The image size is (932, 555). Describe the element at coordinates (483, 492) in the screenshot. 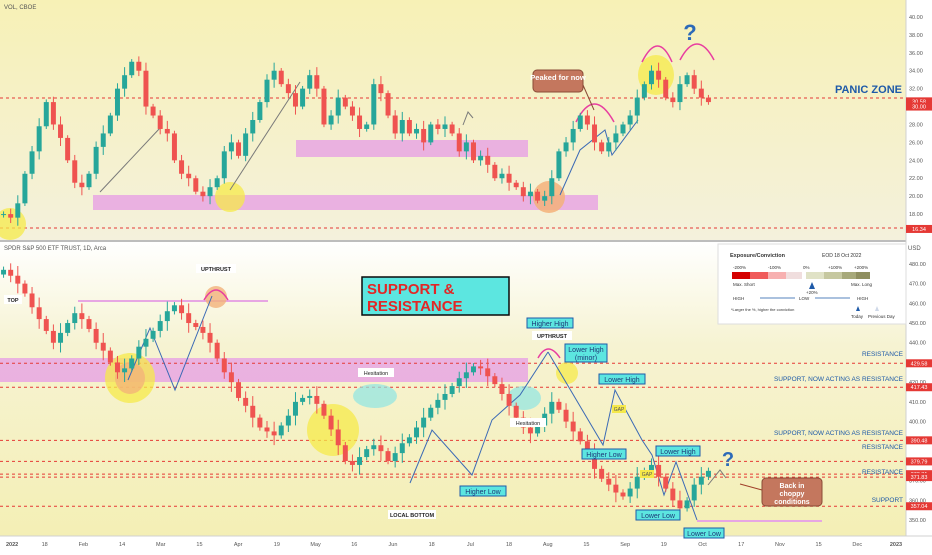

I see `higher-low-label: Higher Low` at that location.